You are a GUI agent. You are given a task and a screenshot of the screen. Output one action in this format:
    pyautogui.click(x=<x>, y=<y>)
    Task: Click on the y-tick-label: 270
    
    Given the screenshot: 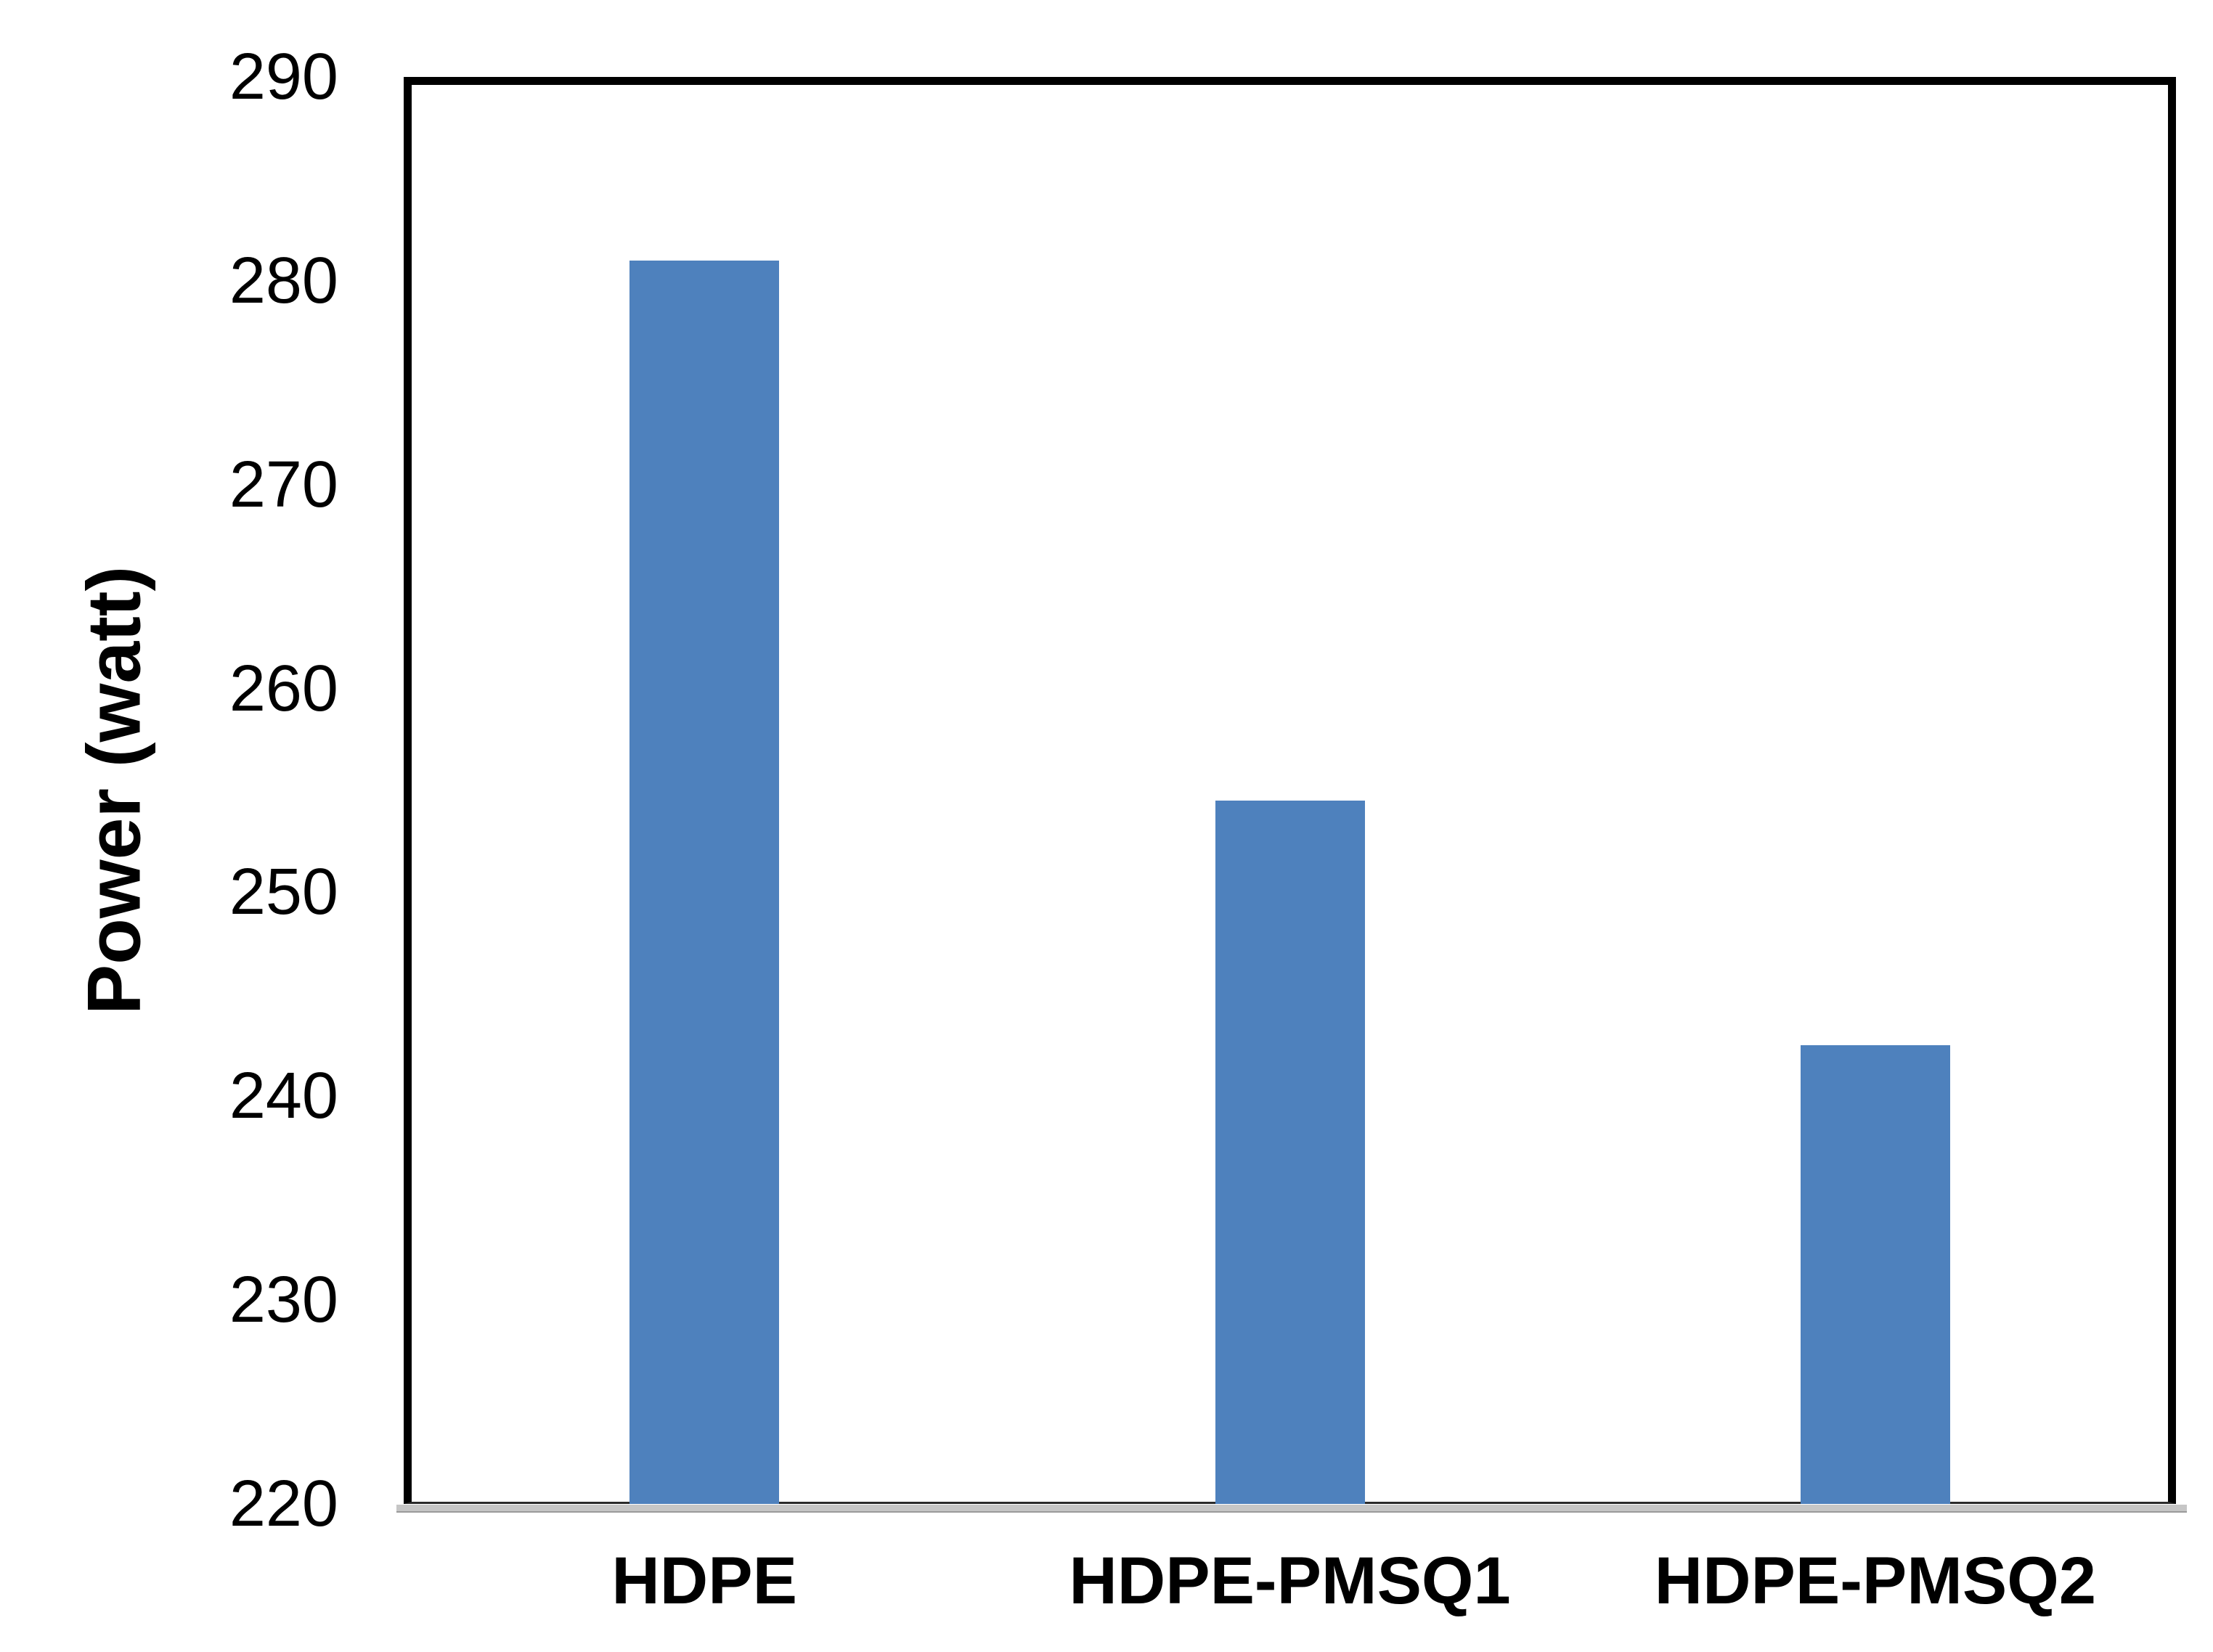 What is the action you would take?
    pyautogui.click(x=283, y=484)
    